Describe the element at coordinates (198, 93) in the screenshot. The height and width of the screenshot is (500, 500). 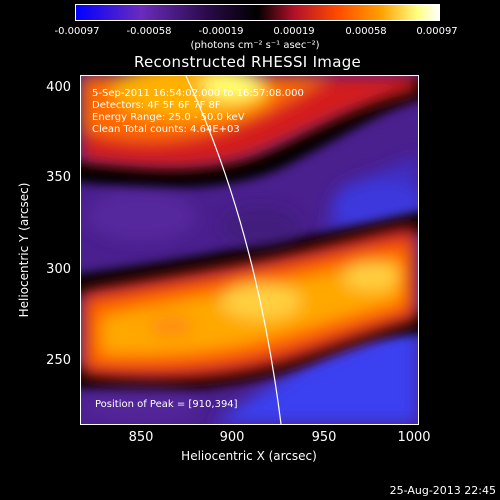
I see `time-range-label: 5-Sep-2011 16:54:02.000 to 16:57:08.000` at that location.